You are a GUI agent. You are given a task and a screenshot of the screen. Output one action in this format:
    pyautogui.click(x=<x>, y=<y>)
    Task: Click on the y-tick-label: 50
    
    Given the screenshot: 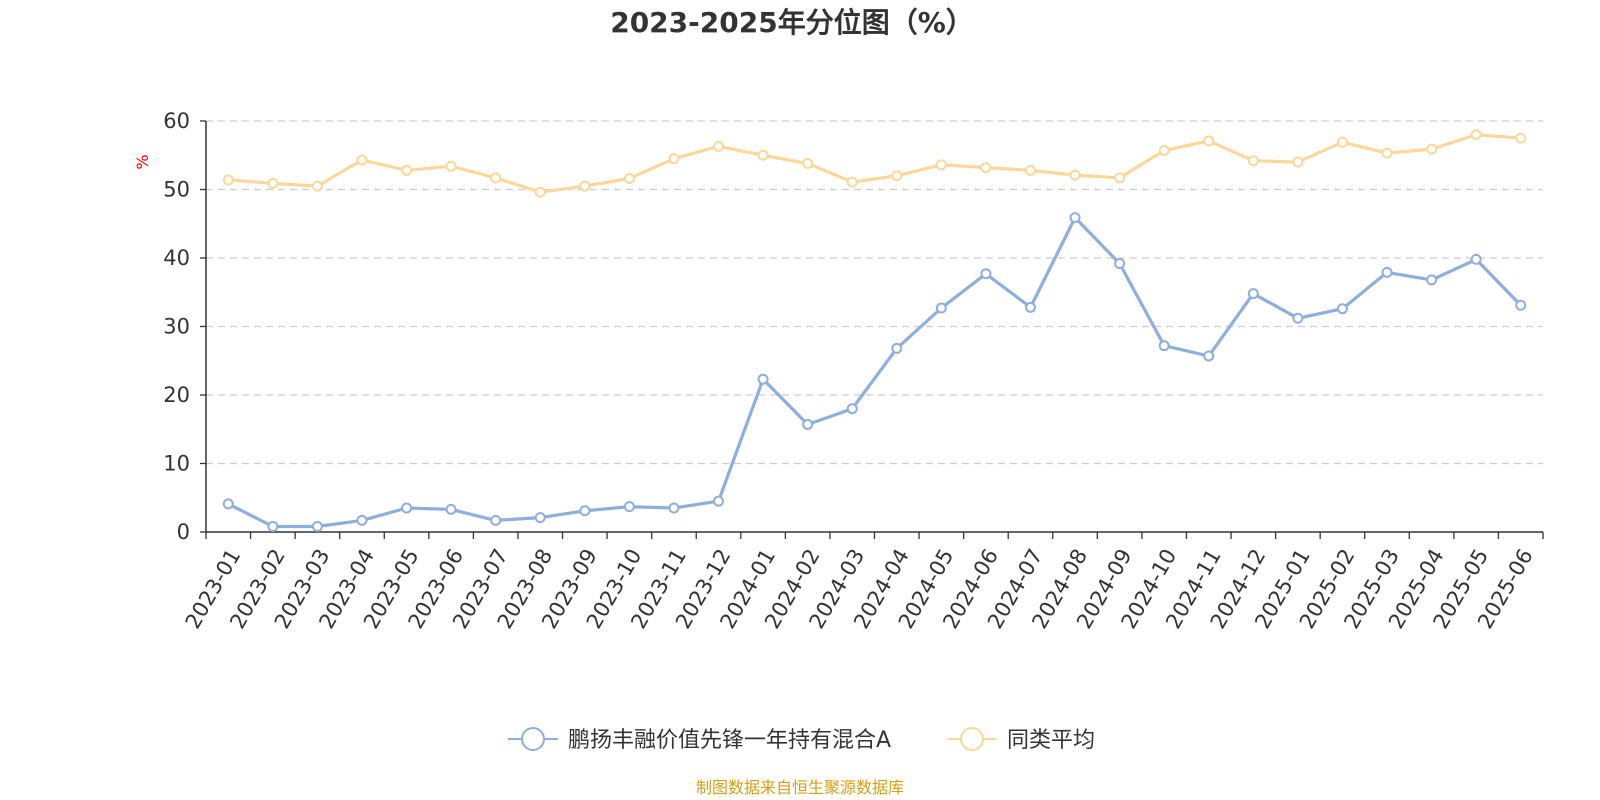 What is the action you would take?
    pyautogui.click(x=176, y=190)
    